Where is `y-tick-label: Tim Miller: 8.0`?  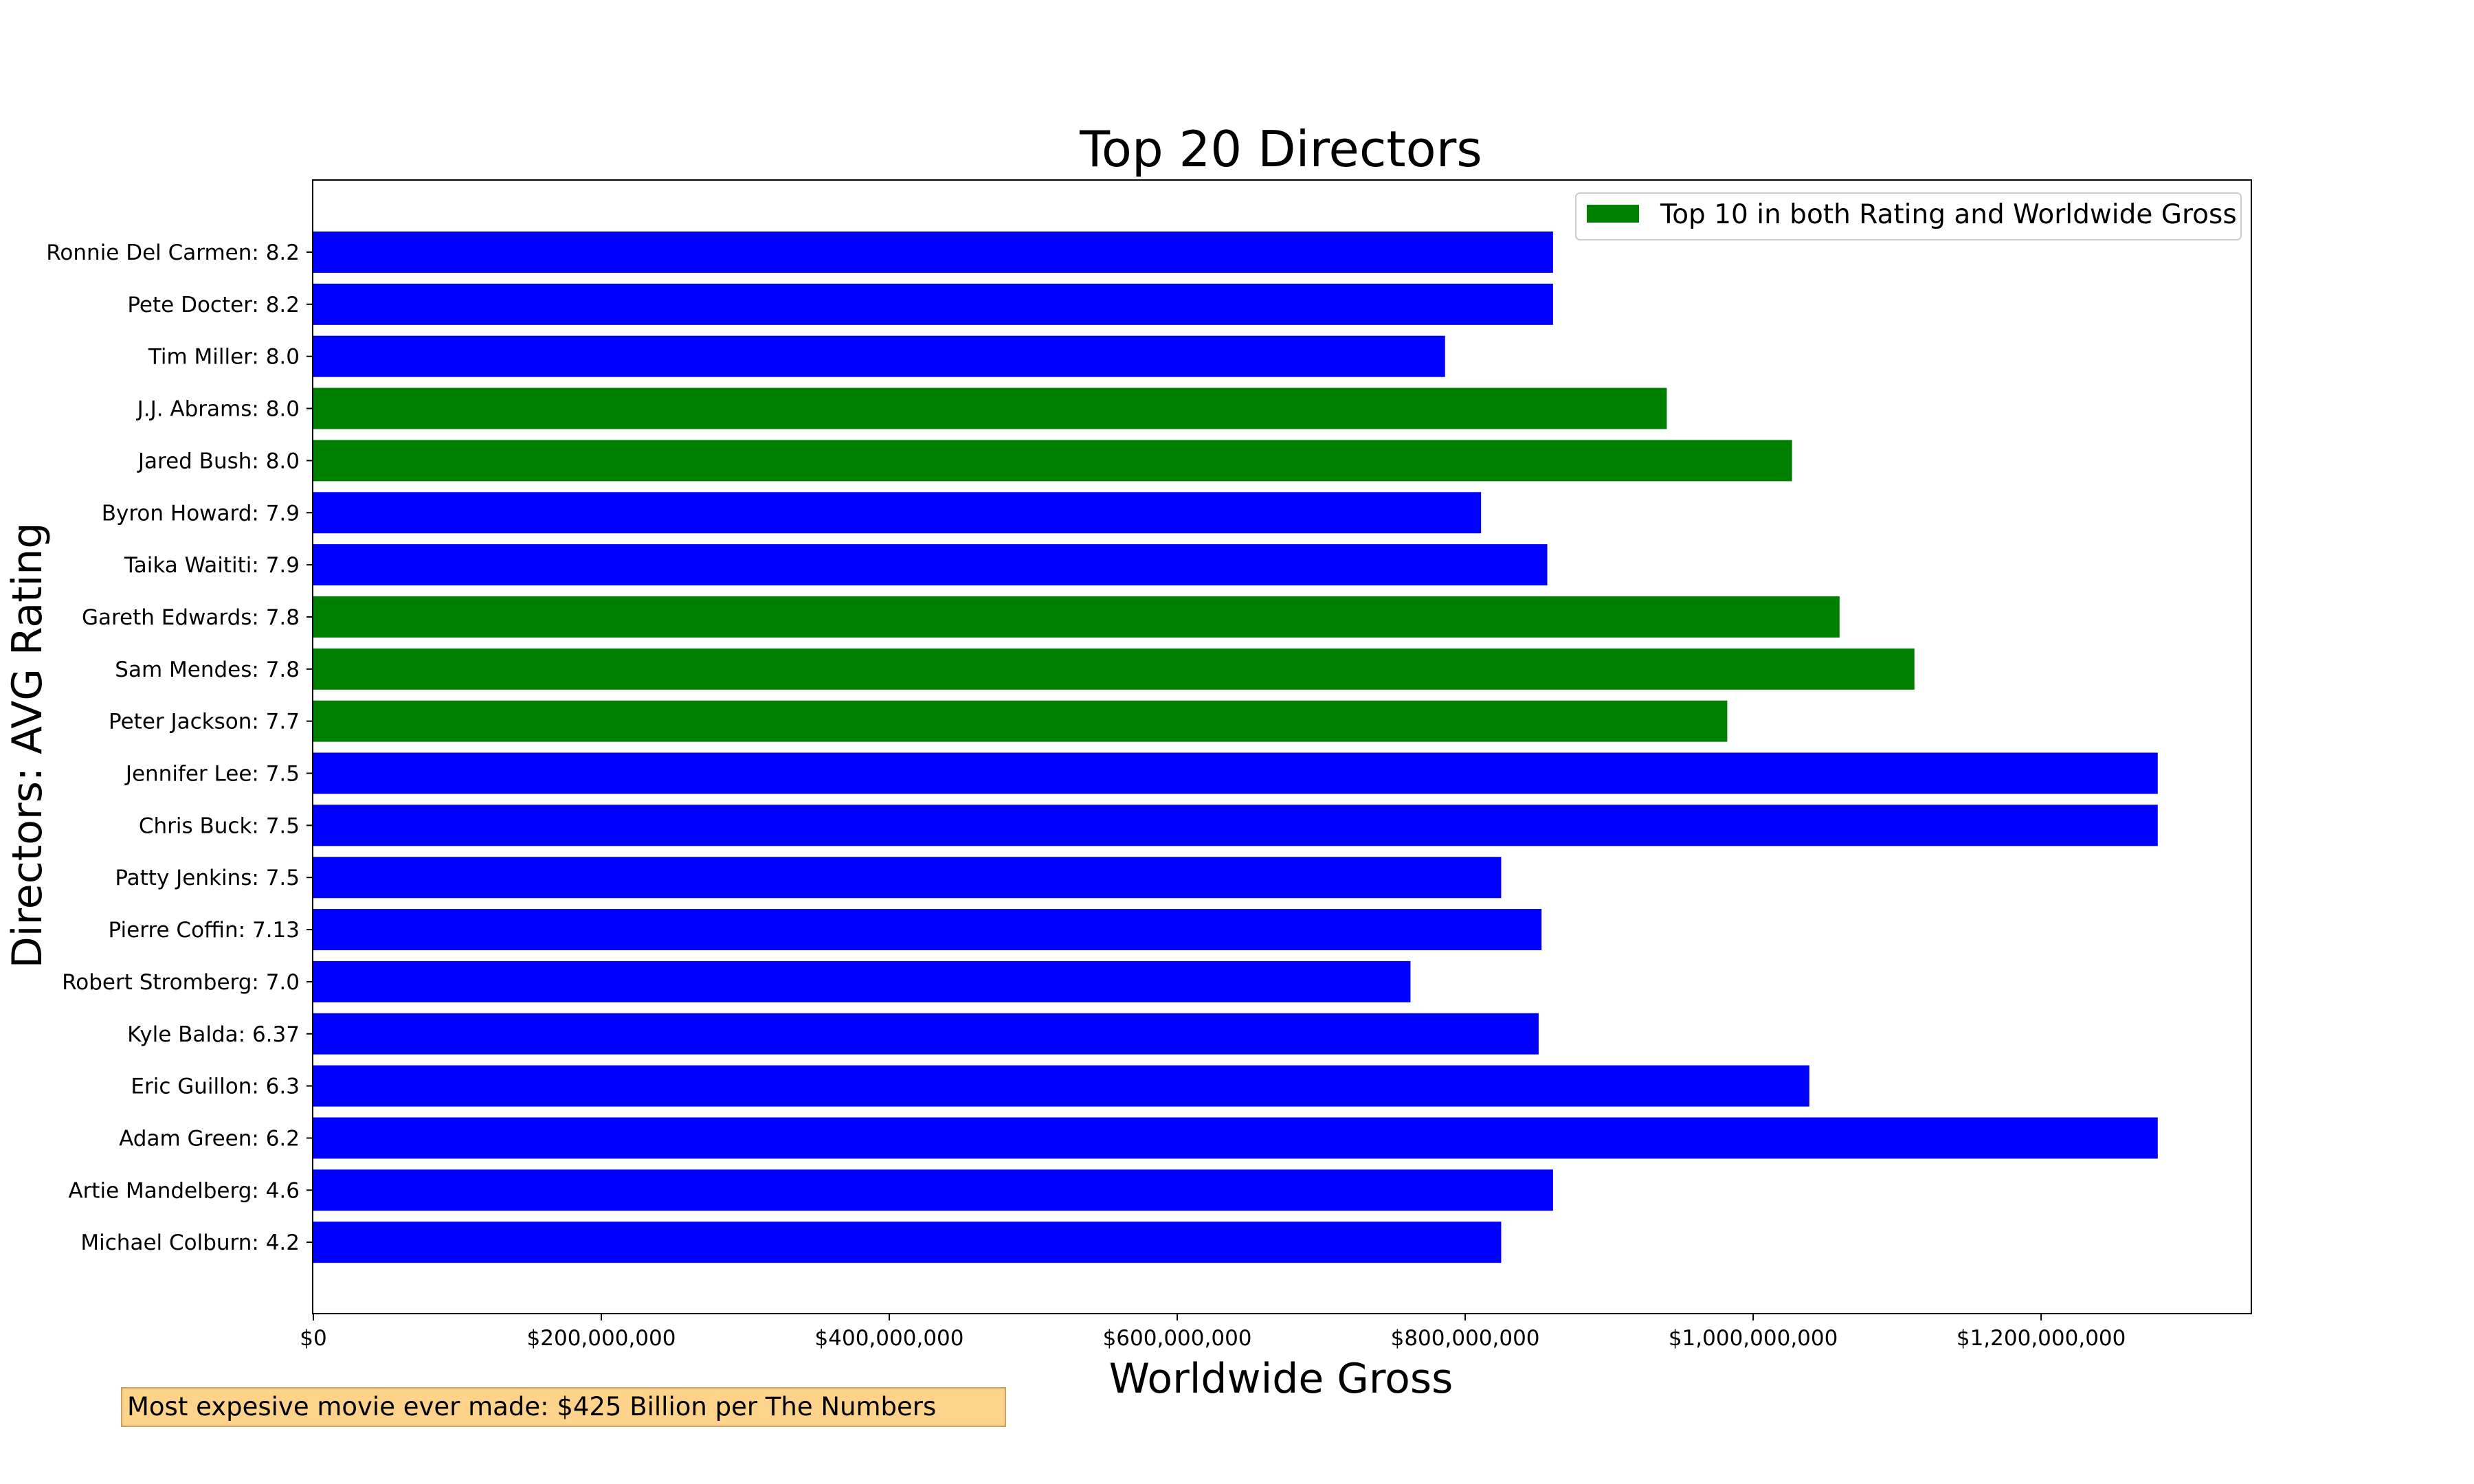 y-tick-label: Tim Miller: 8.0 is located at coordinates (224, 357).